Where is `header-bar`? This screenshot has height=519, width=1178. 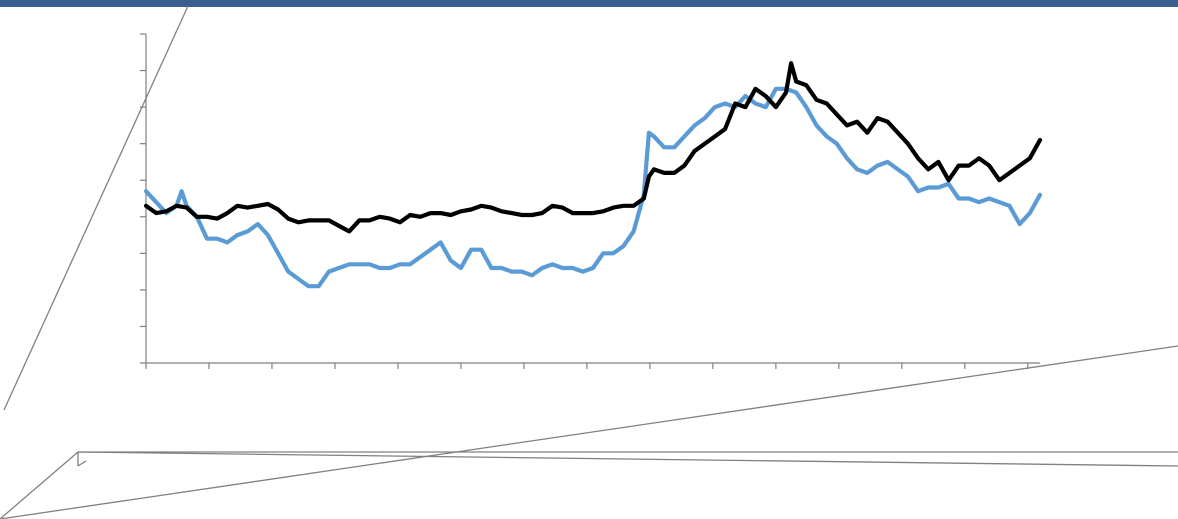 header-bar is located at coordinates (589, 3).